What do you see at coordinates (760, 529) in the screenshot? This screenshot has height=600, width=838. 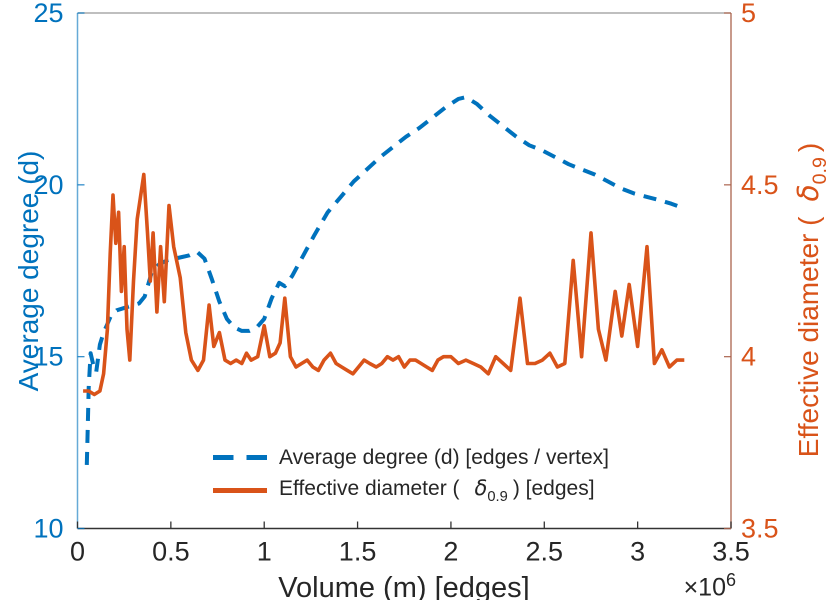 I see `right-y-tick-label: 3.5` at bounding box center [760, 529].